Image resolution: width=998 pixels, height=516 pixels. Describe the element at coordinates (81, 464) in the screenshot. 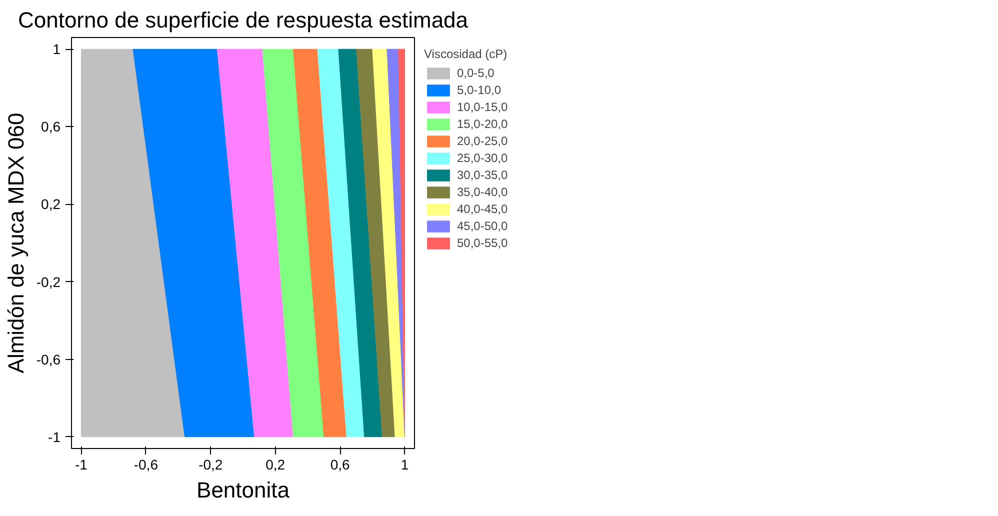

I see `x-tick-label: -1` at that location.